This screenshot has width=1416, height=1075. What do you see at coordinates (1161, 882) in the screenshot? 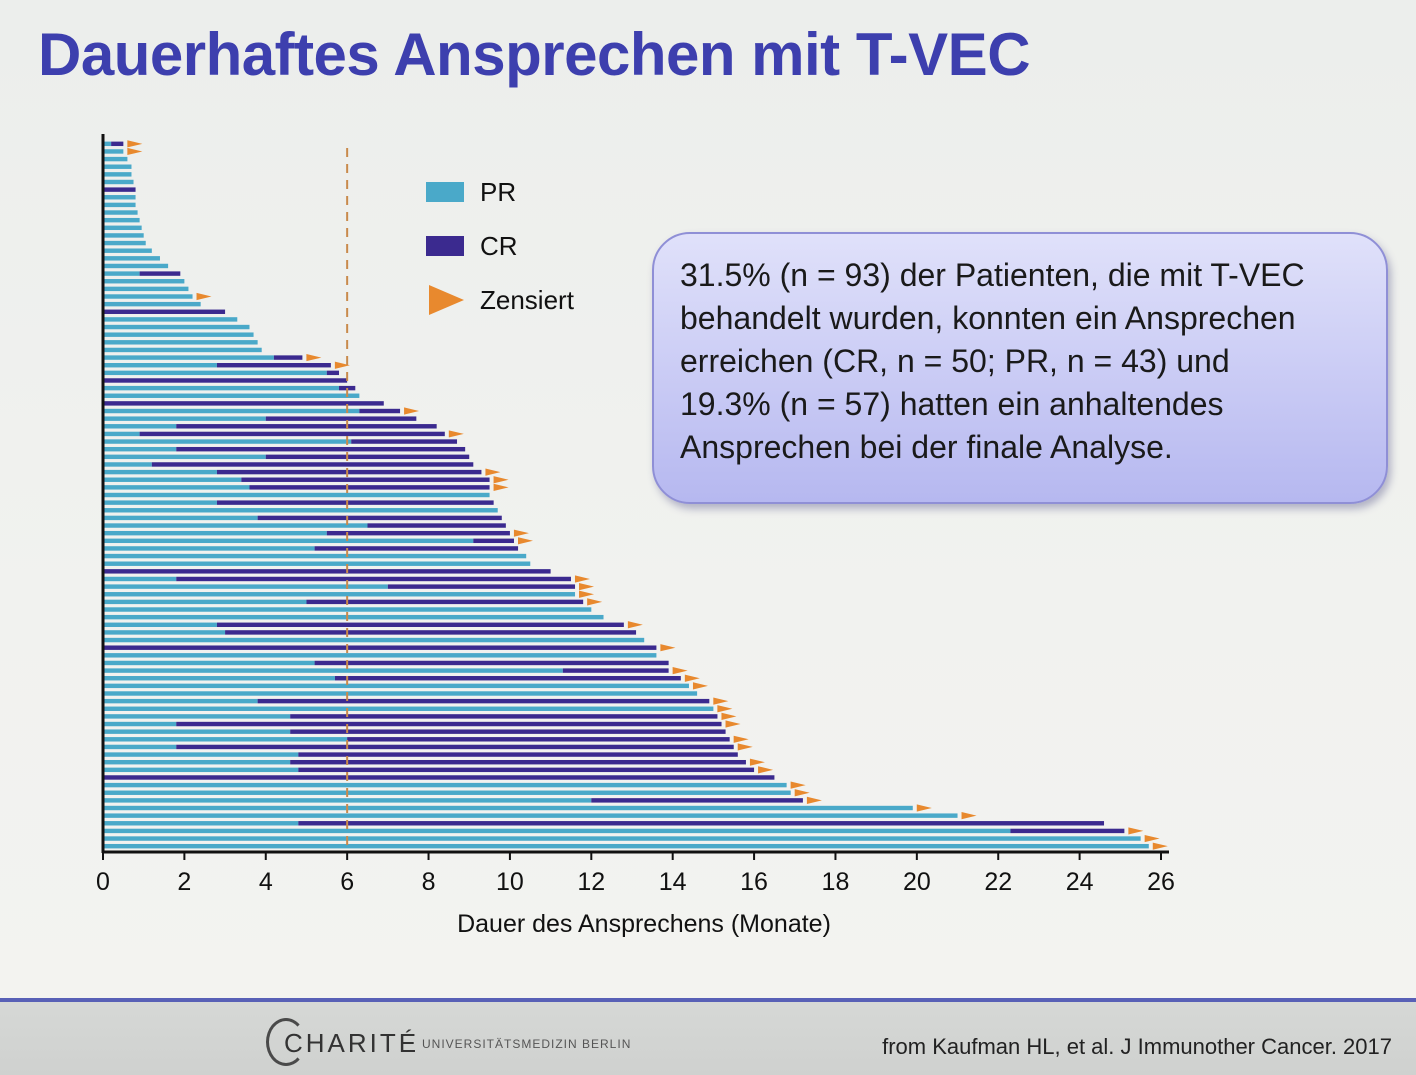
I see `x-tick-label: 26` at bounding box center [1161, 882].